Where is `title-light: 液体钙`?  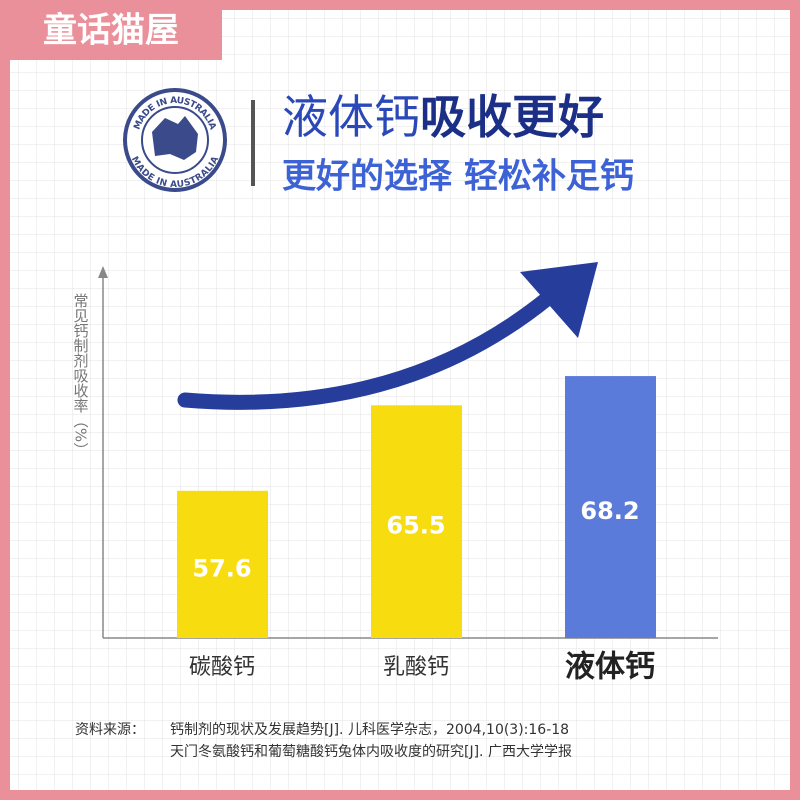
title-light: 液体钙 is located at coordinates (351, 117).